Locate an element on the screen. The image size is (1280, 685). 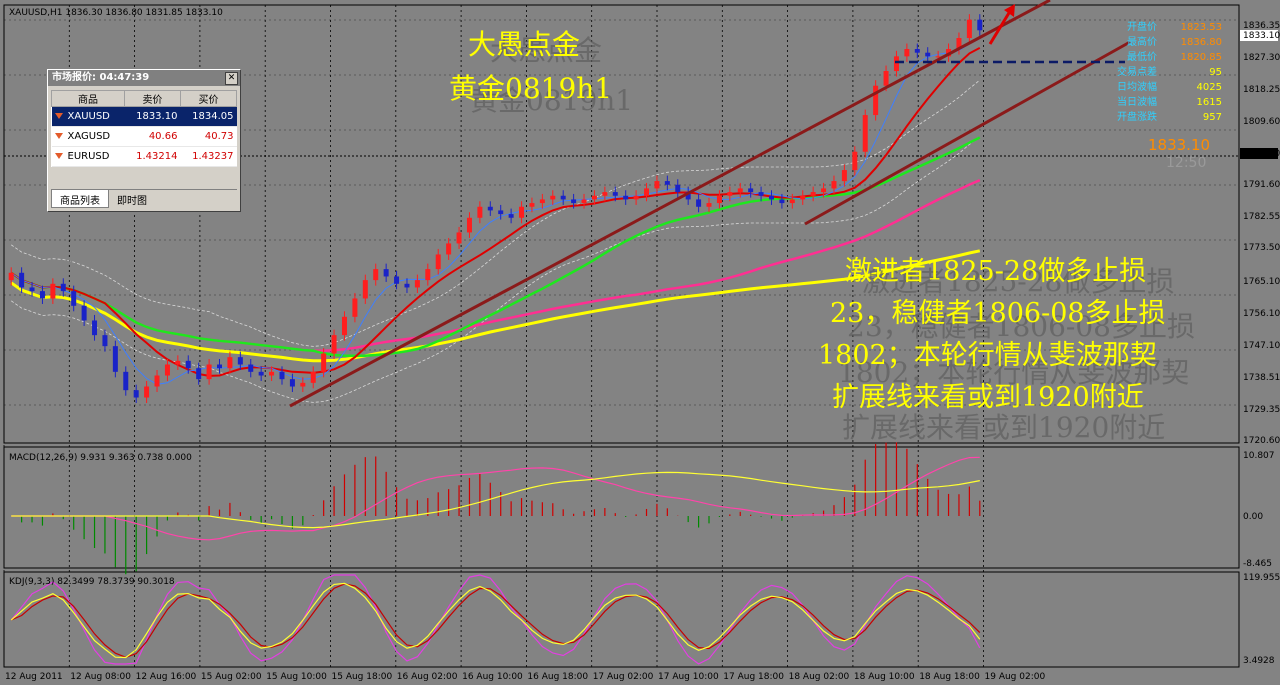
note-shadow-1: 激进者1825-28做多止损 is located at coordinates (1018, 281).